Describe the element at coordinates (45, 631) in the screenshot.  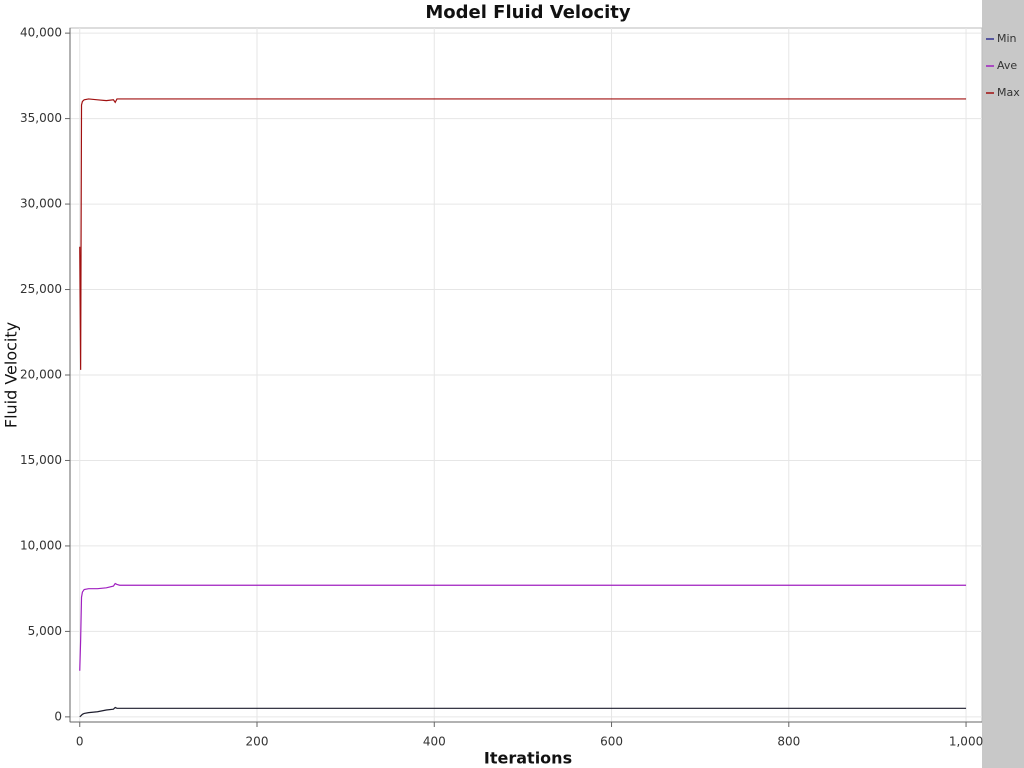
I see `y-tick-label: 5,000` at that location.